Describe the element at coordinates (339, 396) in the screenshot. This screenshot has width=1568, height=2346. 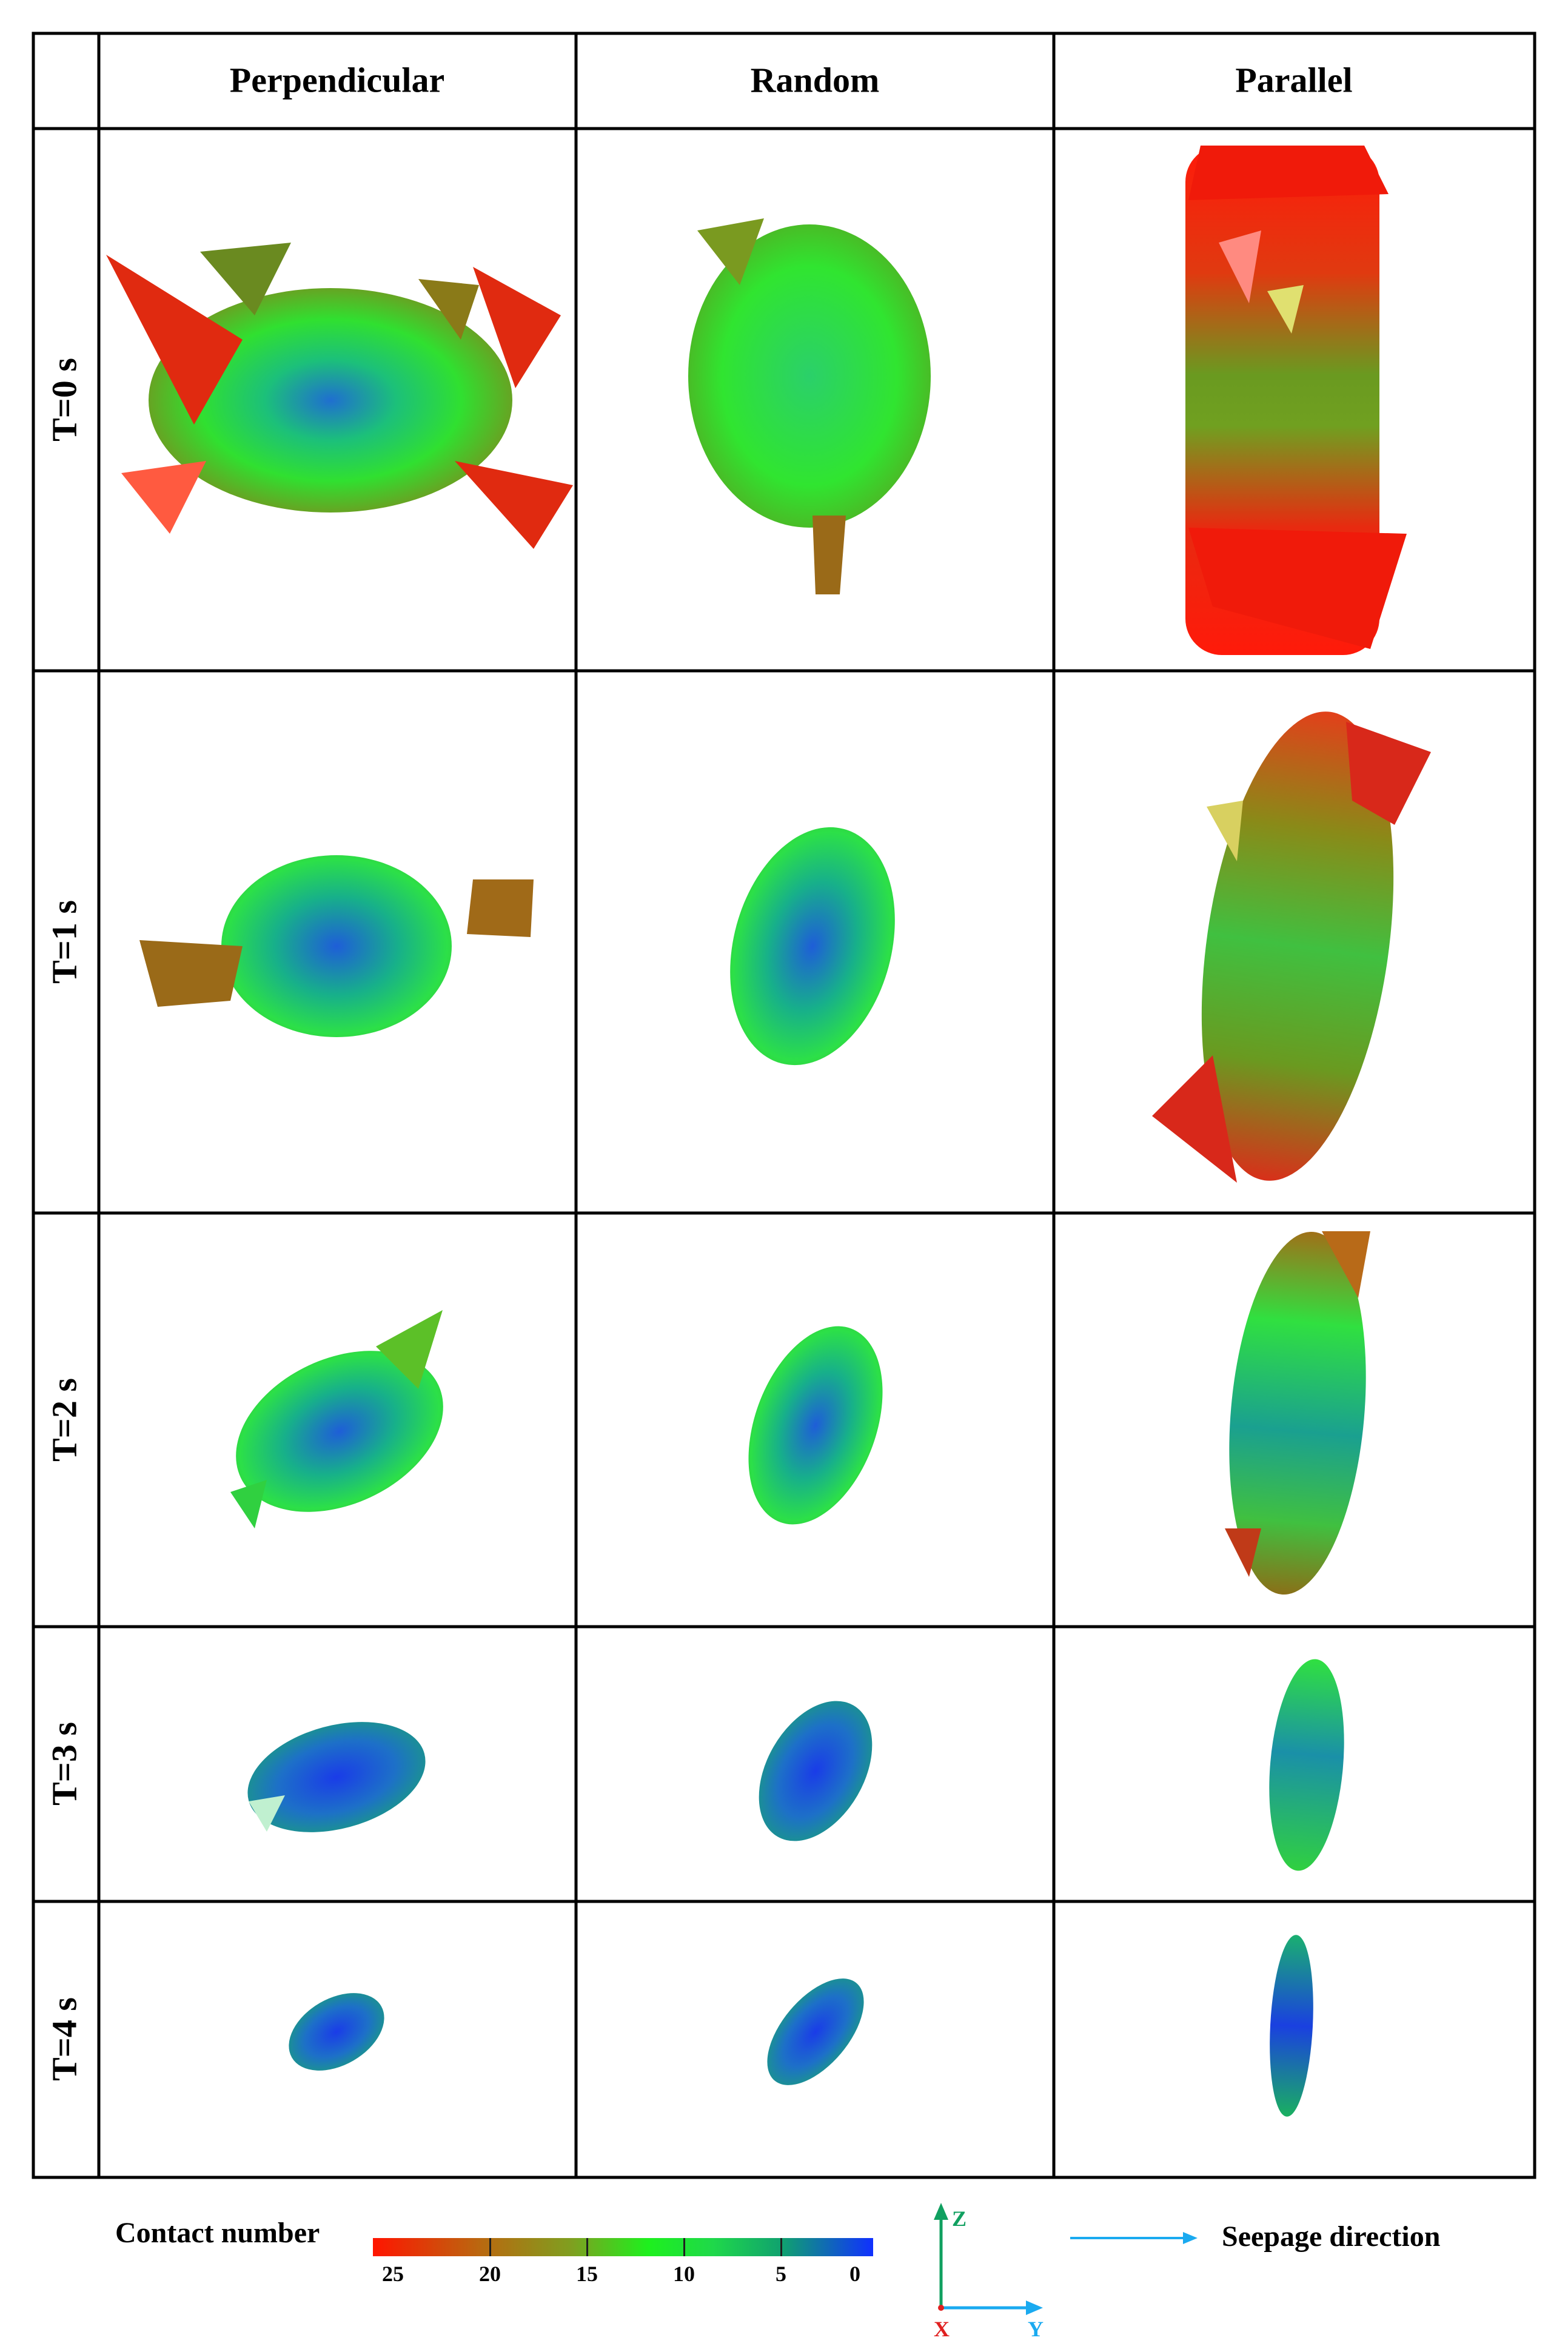
I see `particle-cluster-perpendicular-t0` at that location.